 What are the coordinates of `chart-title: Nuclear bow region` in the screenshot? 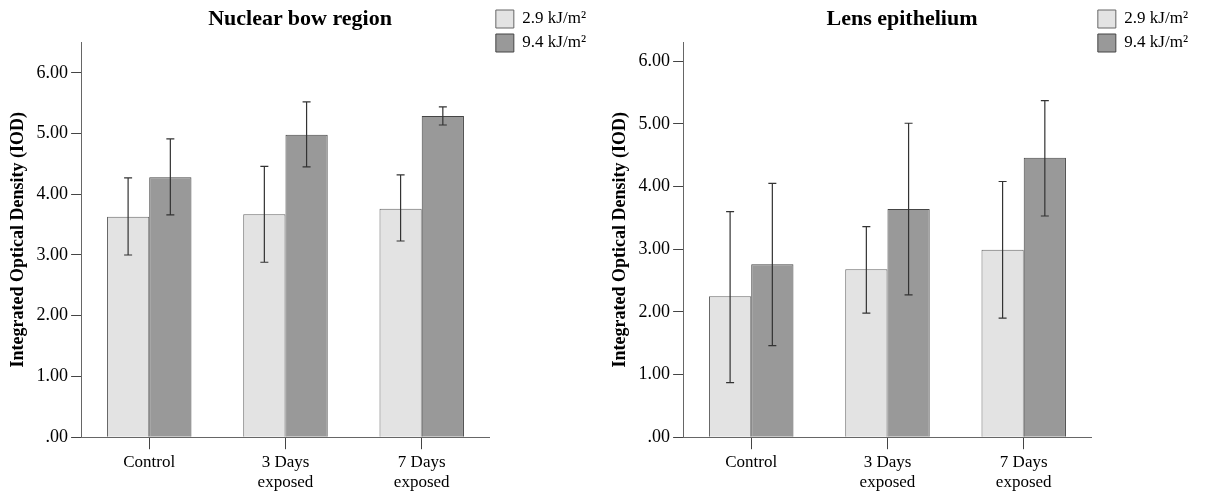 It's located at (300, 17).